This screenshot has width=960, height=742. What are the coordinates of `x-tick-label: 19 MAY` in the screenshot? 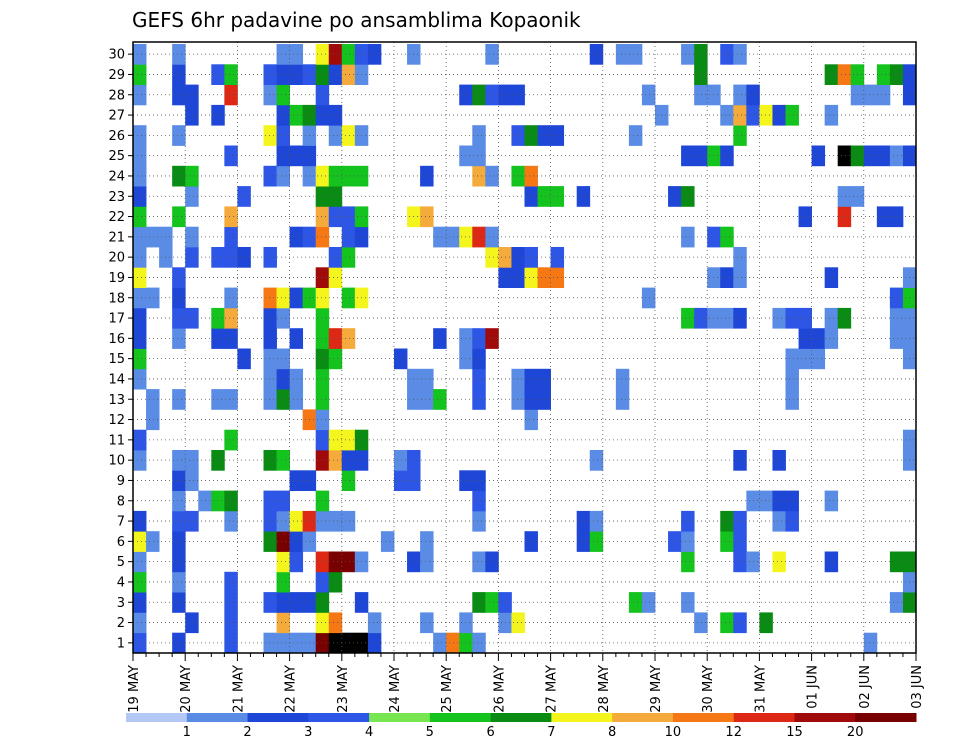 It's located at (134, 689).